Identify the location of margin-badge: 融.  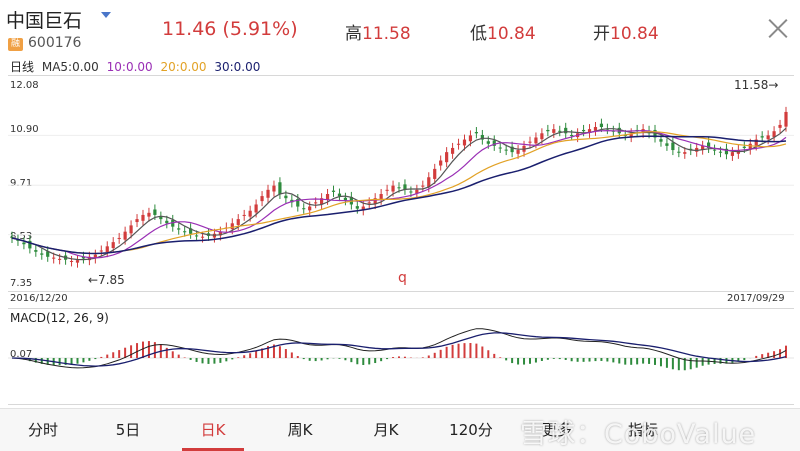
(16, 44).